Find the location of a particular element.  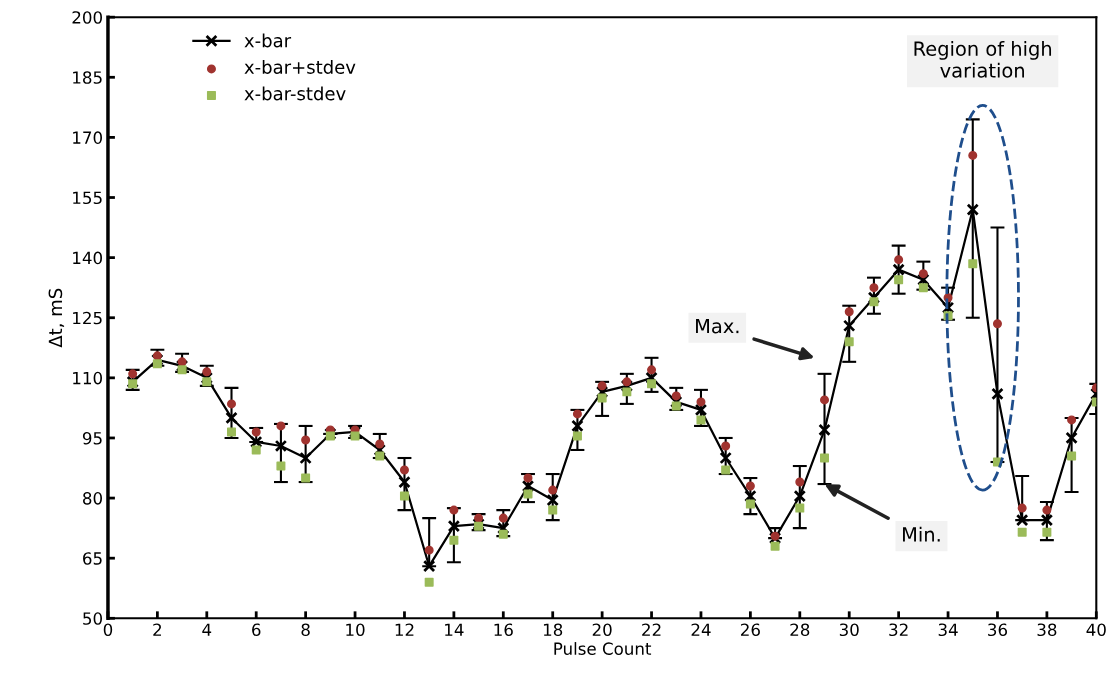

annotation: Min. is located at coordinates (921, 534).